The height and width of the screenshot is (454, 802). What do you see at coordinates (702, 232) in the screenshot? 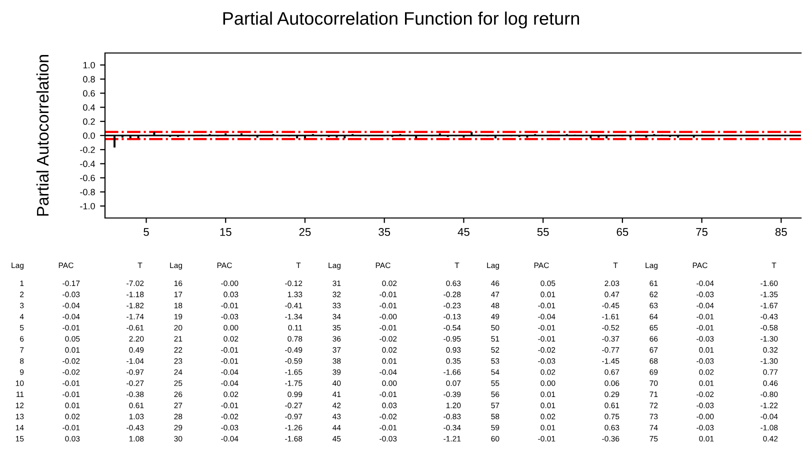
I see `x-tick-label: 75` at bounding box center [702, 232].